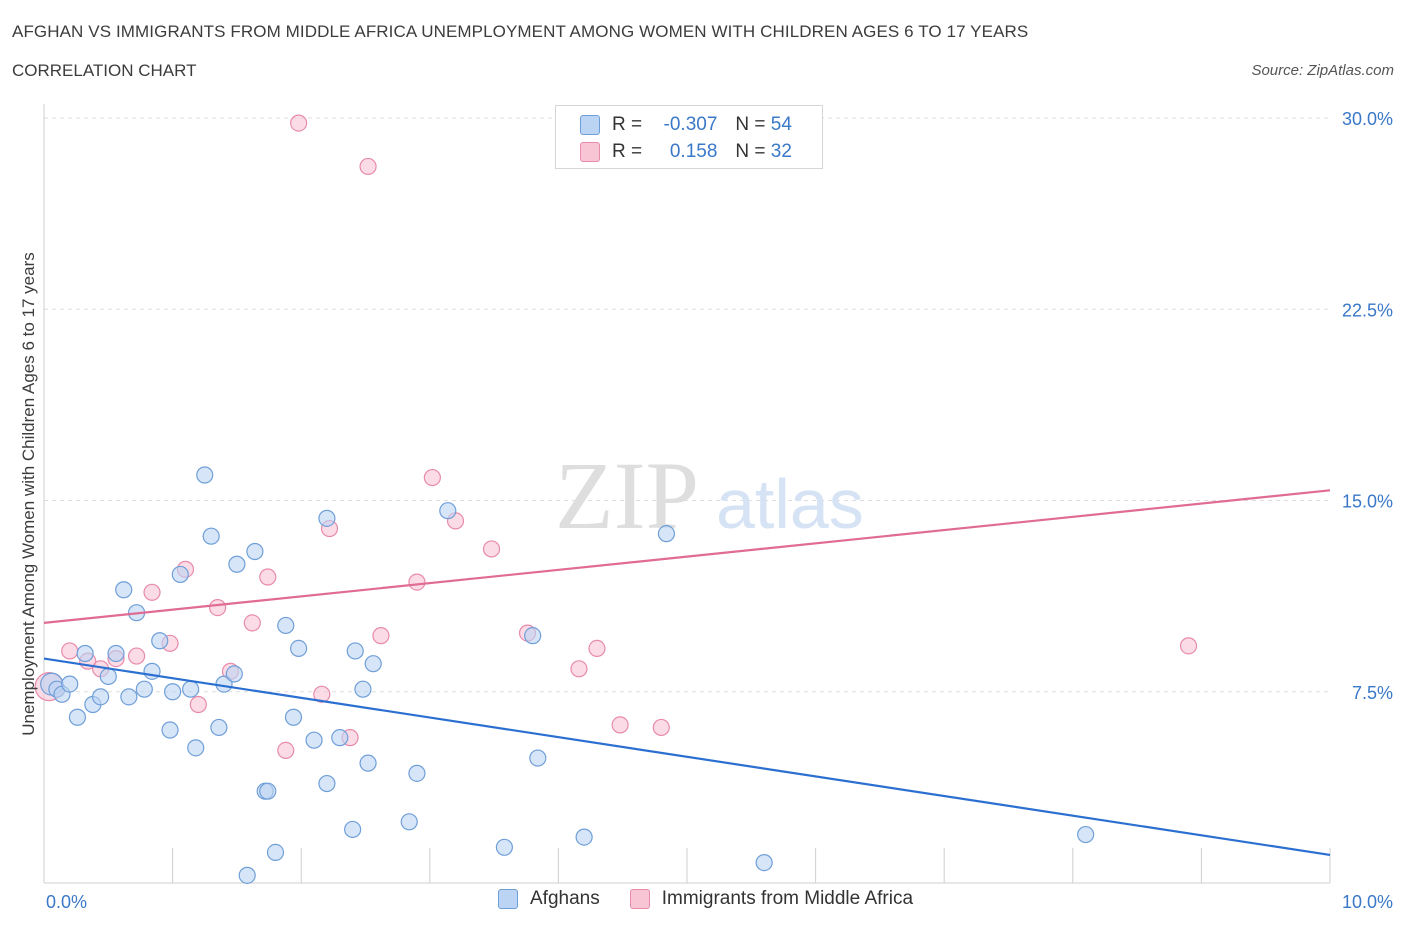 The height and width of the screenshot is (930, 1406). What do you see at coordinates (639, 899) in the screenshot?
I see `immigrants-legend-swatch` at bounding box center [639, 899].